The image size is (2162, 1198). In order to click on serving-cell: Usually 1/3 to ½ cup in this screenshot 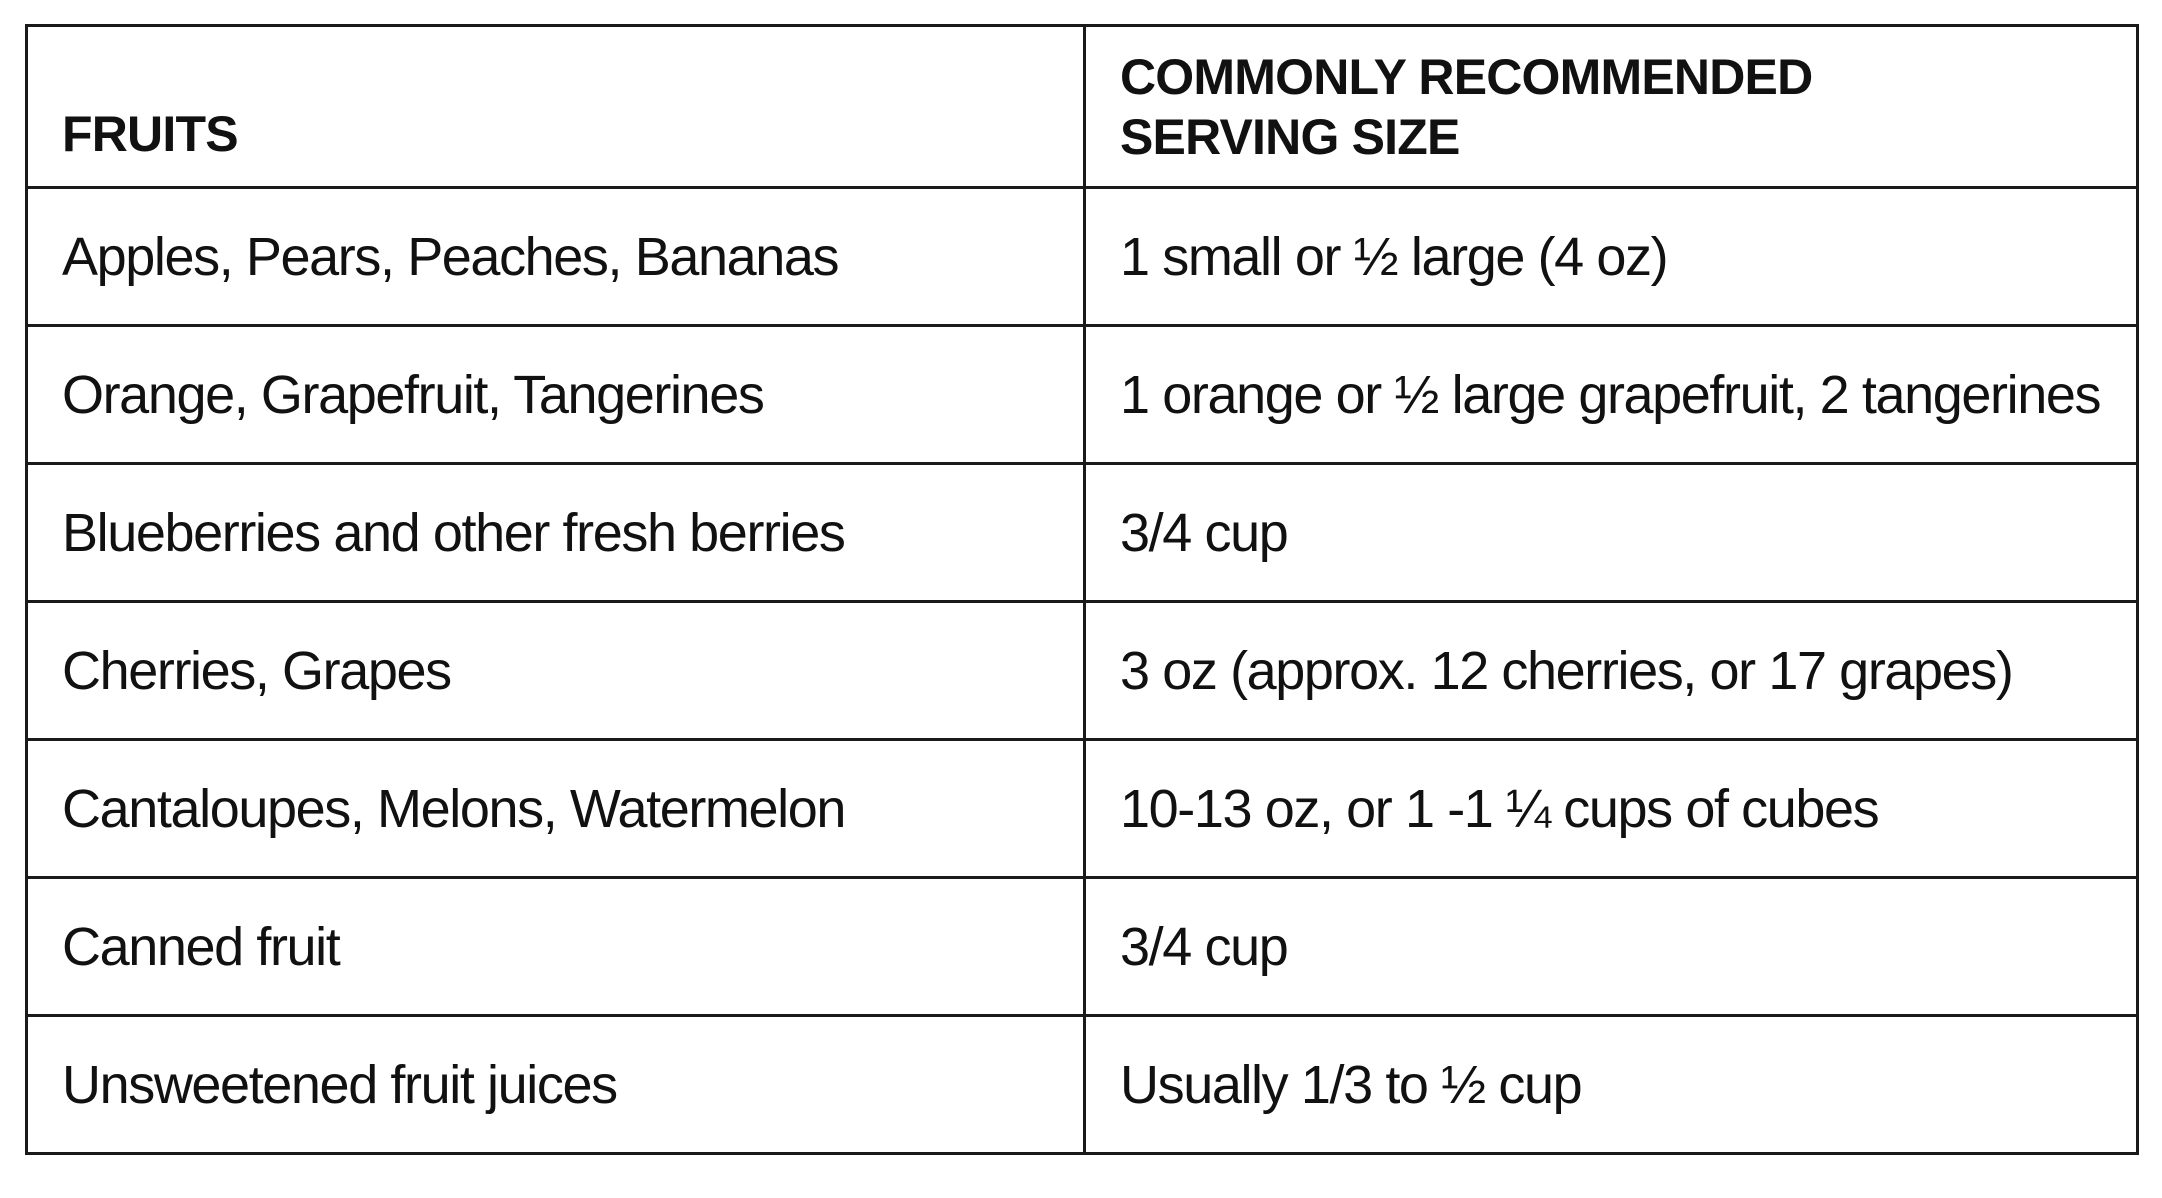, I will do `click(1611, 1084)`.